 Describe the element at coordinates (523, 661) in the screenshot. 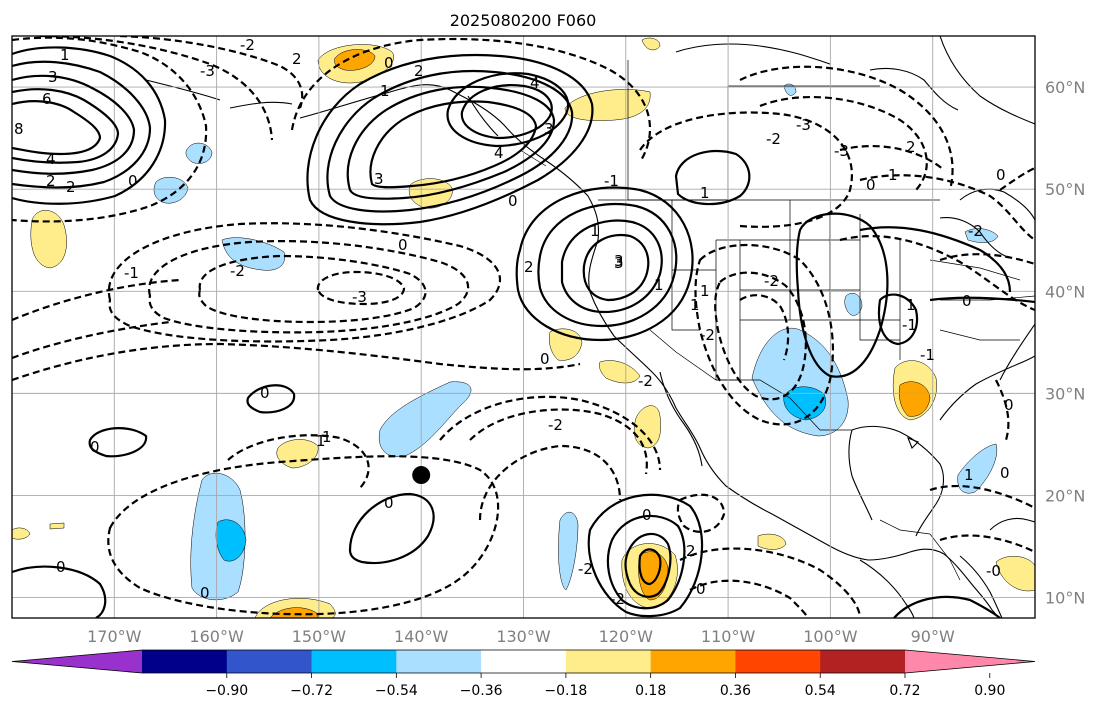

I see `colorbar-outline` at that location.